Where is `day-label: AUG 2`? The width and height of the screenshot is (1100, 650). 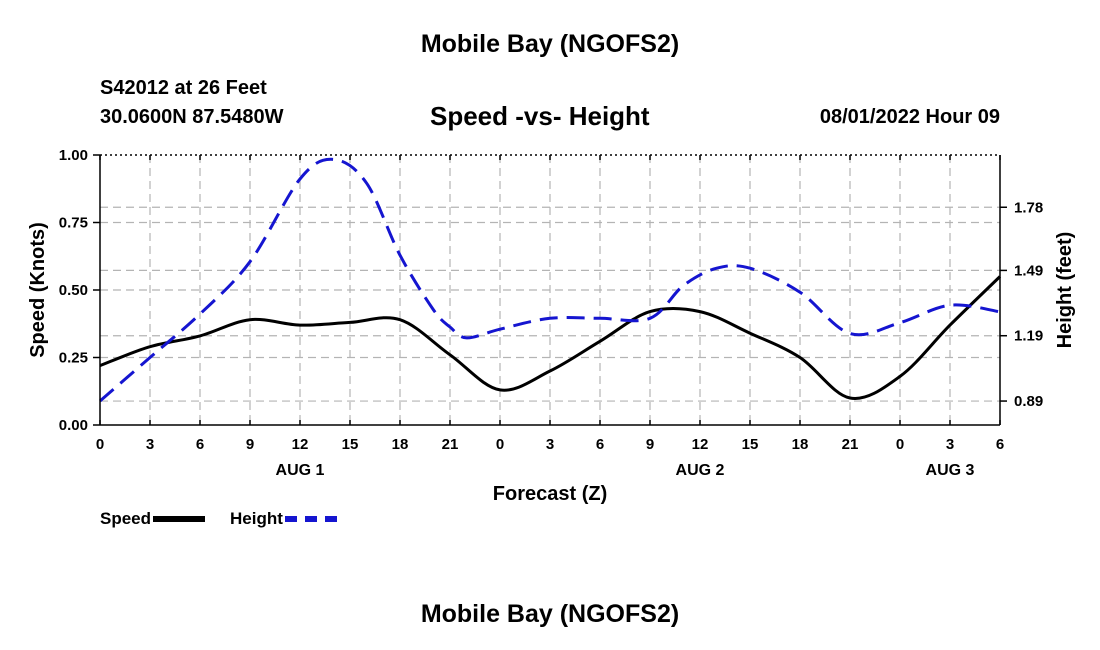 day-label: AUG 2 is located at coordinates (700, 470).